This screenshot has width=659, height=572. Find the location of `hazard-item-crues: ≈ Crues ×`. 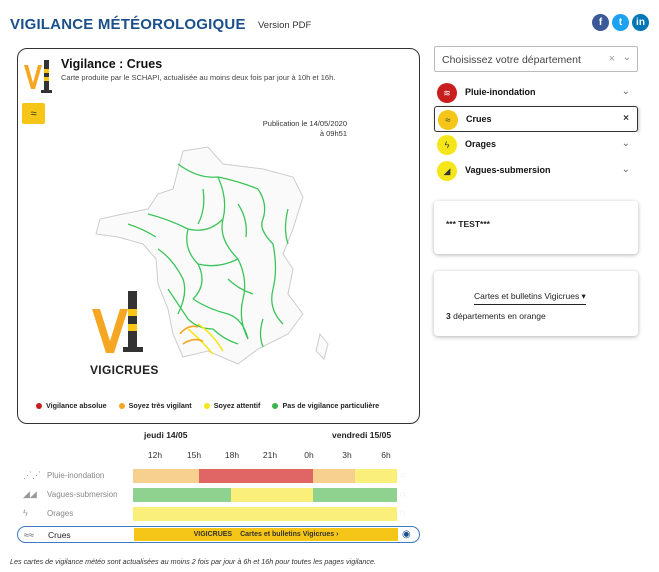

hazard-item-crues: ≈ Crues × is located at coordinates (536, 119).